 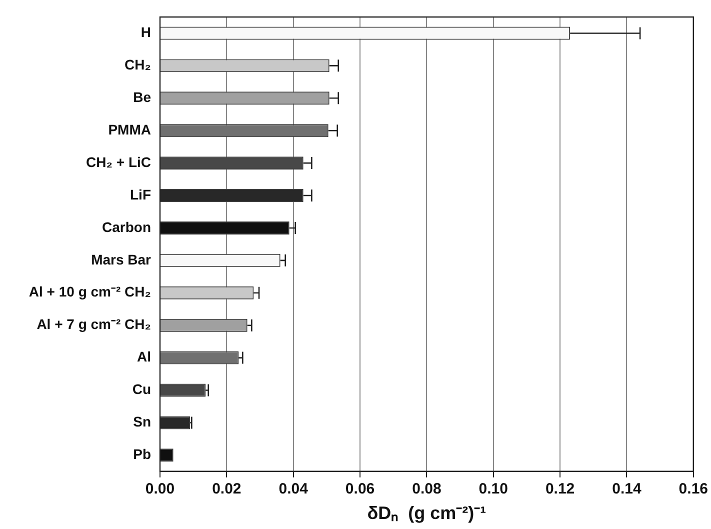 What do you see at coordinates (89, 292) in the screenshot?
I see `y-tick-label: Al + 10 g cm⁻² CH₂` at bounding box center [89, 292].